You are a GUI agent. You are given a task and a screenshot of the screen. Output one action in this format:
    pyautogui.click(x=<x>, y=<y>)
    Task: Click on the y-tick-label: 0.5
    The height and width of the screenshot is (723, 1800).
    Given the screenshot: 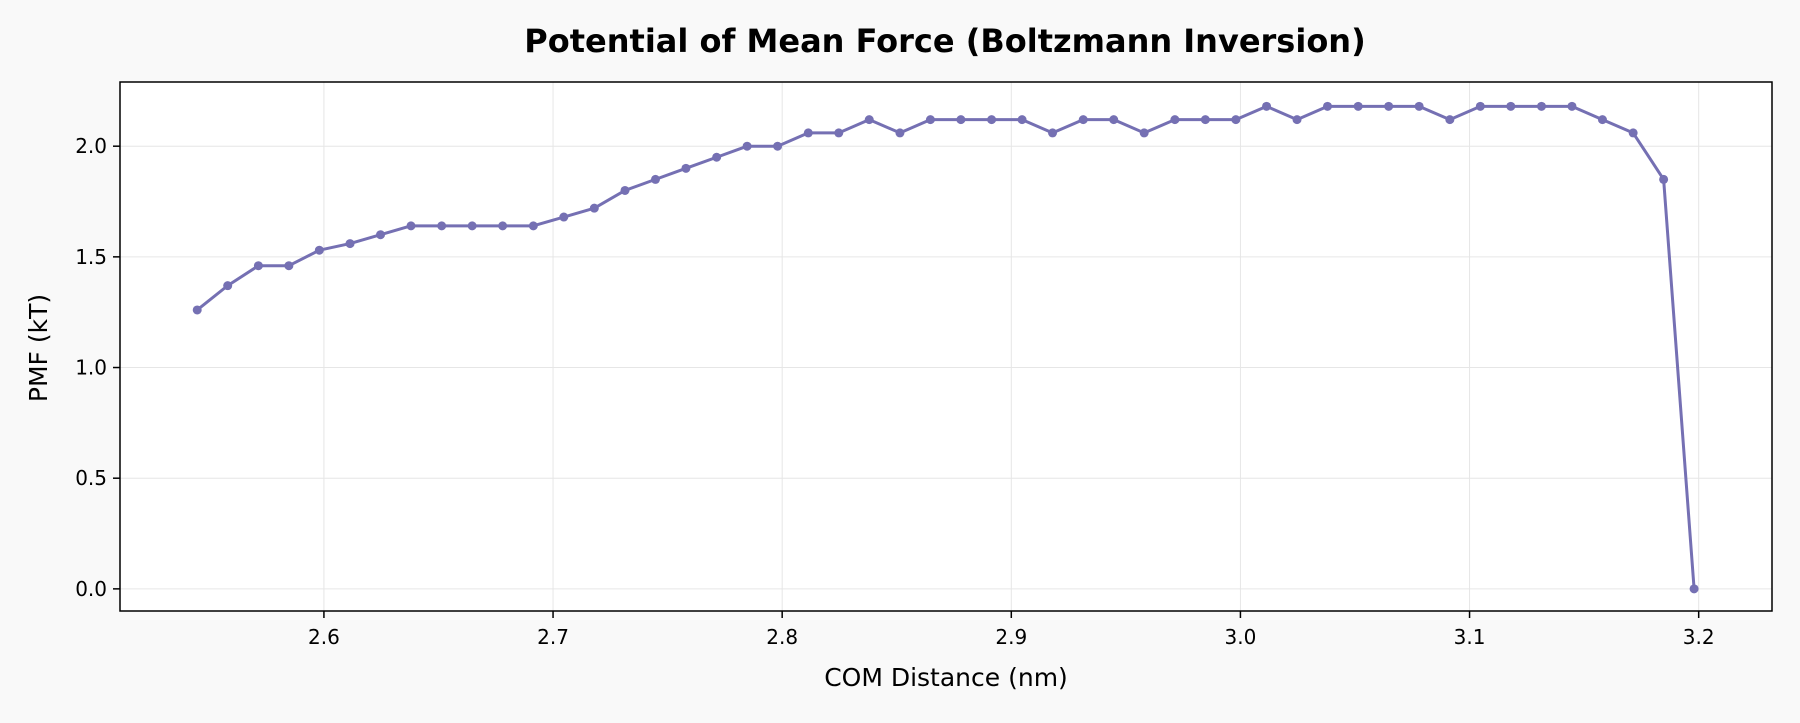 What is the action you would take?
    pyautogui.click(x=91, y=478)
    